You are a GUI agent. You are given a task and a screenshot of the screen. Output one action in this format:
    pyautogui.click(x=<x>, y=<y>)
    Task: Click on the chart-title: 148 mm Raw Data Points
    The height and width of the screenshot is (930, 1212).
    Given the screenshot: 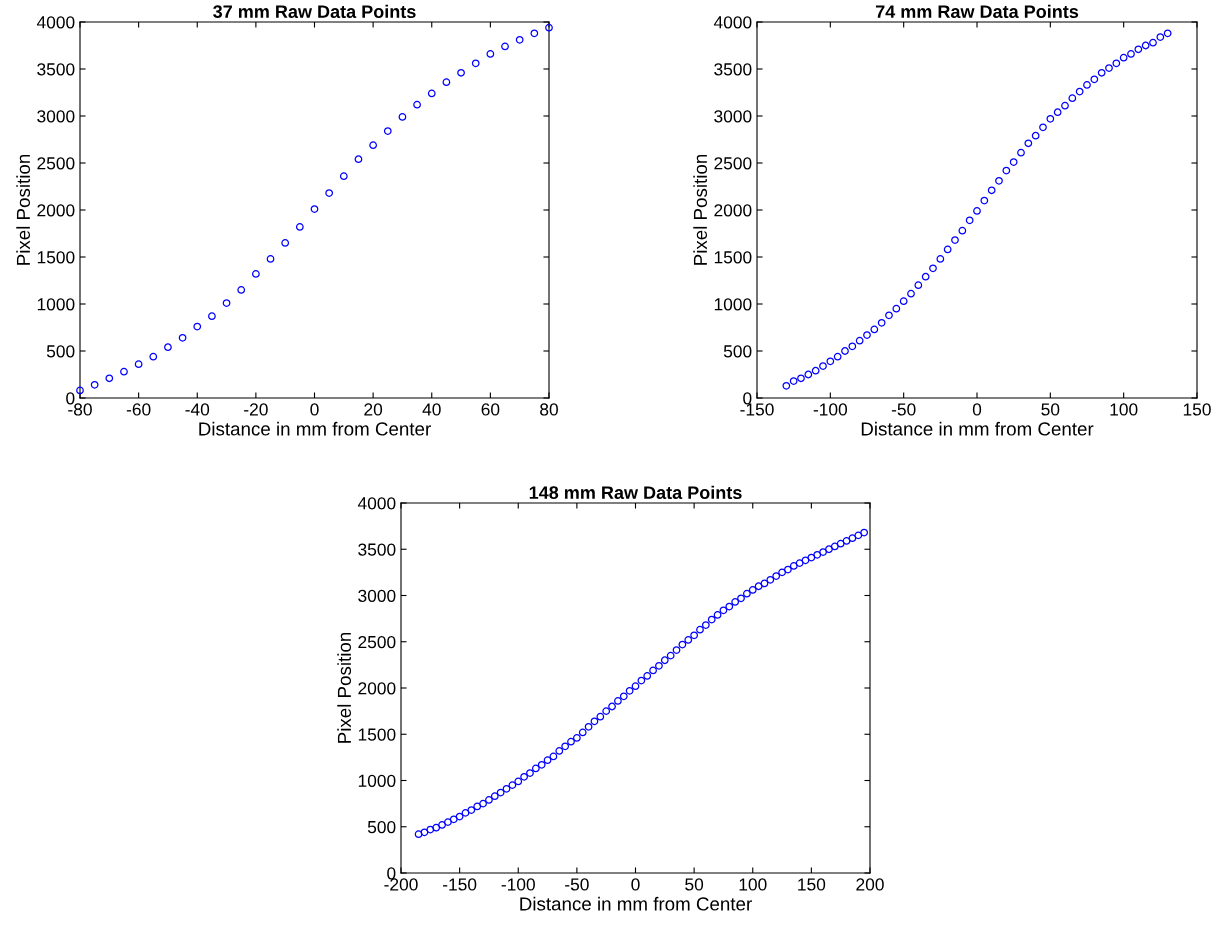 What is the action you would take?
    pyautogui.click(x=635, y=492)
    